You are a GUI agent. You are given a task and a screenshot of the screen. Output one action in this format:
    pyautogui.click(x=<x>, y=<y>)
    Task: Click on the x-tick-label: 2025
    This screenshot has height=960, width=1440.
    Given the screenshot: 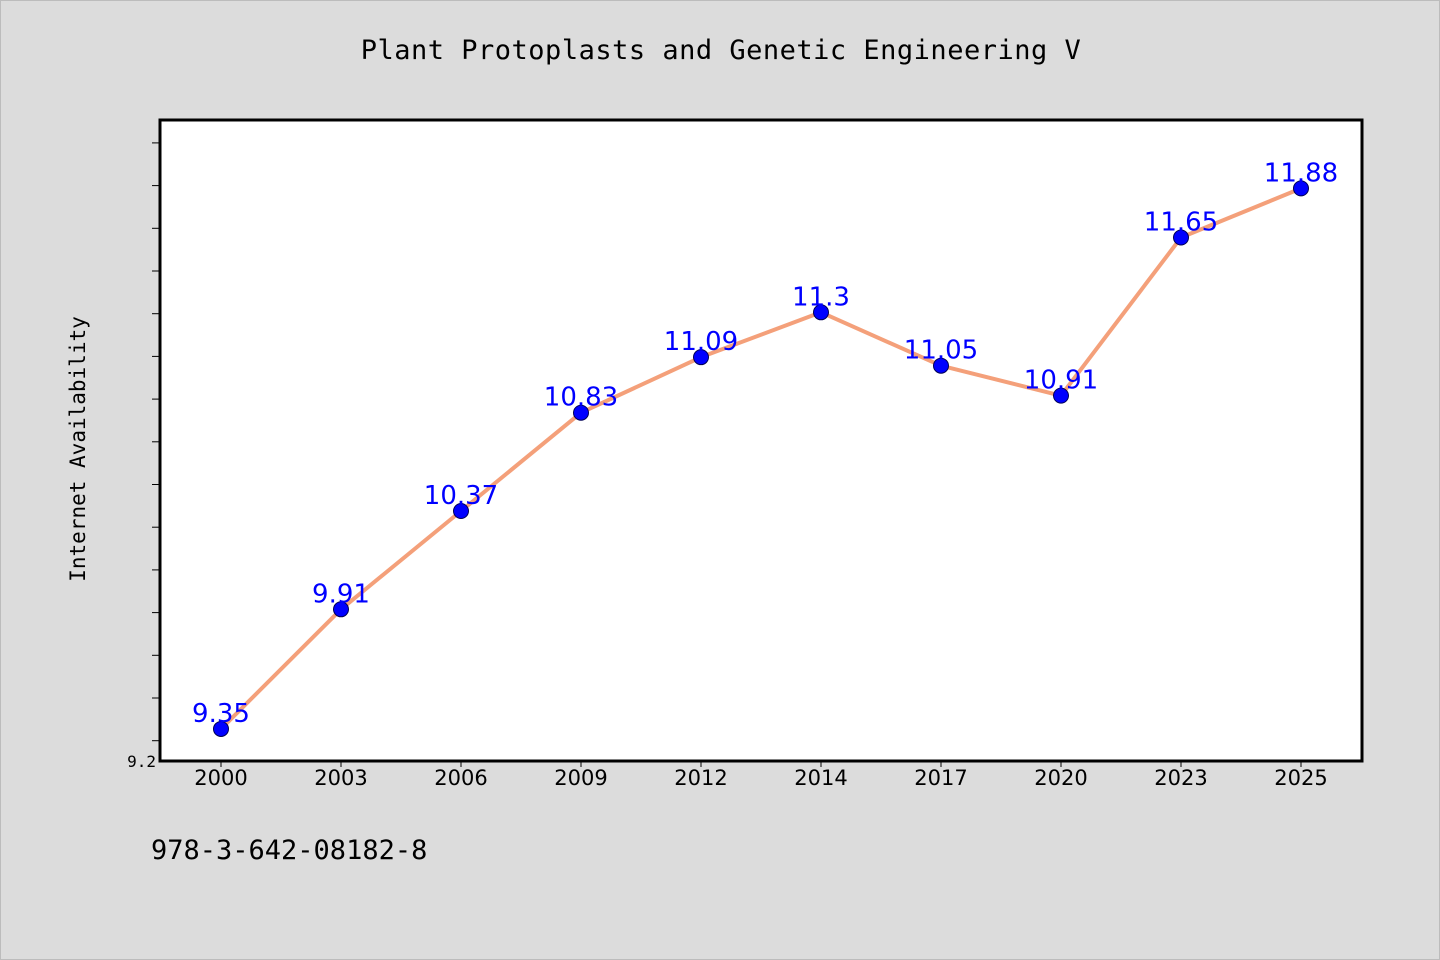 What is the action you would take?
    pyautogui.click(x=1300, y=778)
    